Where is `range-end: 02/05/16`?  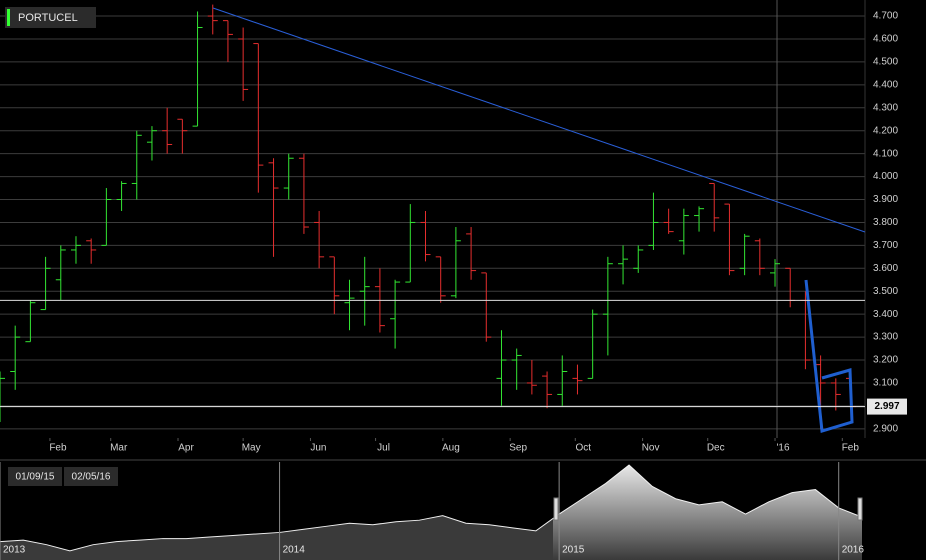
range-end: 02/05/16 is located at coordinates (91, 477).